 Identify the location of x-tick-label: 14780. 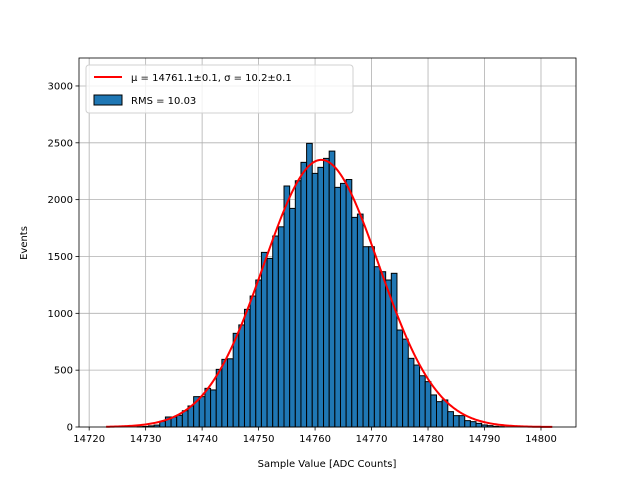
(428, 439).